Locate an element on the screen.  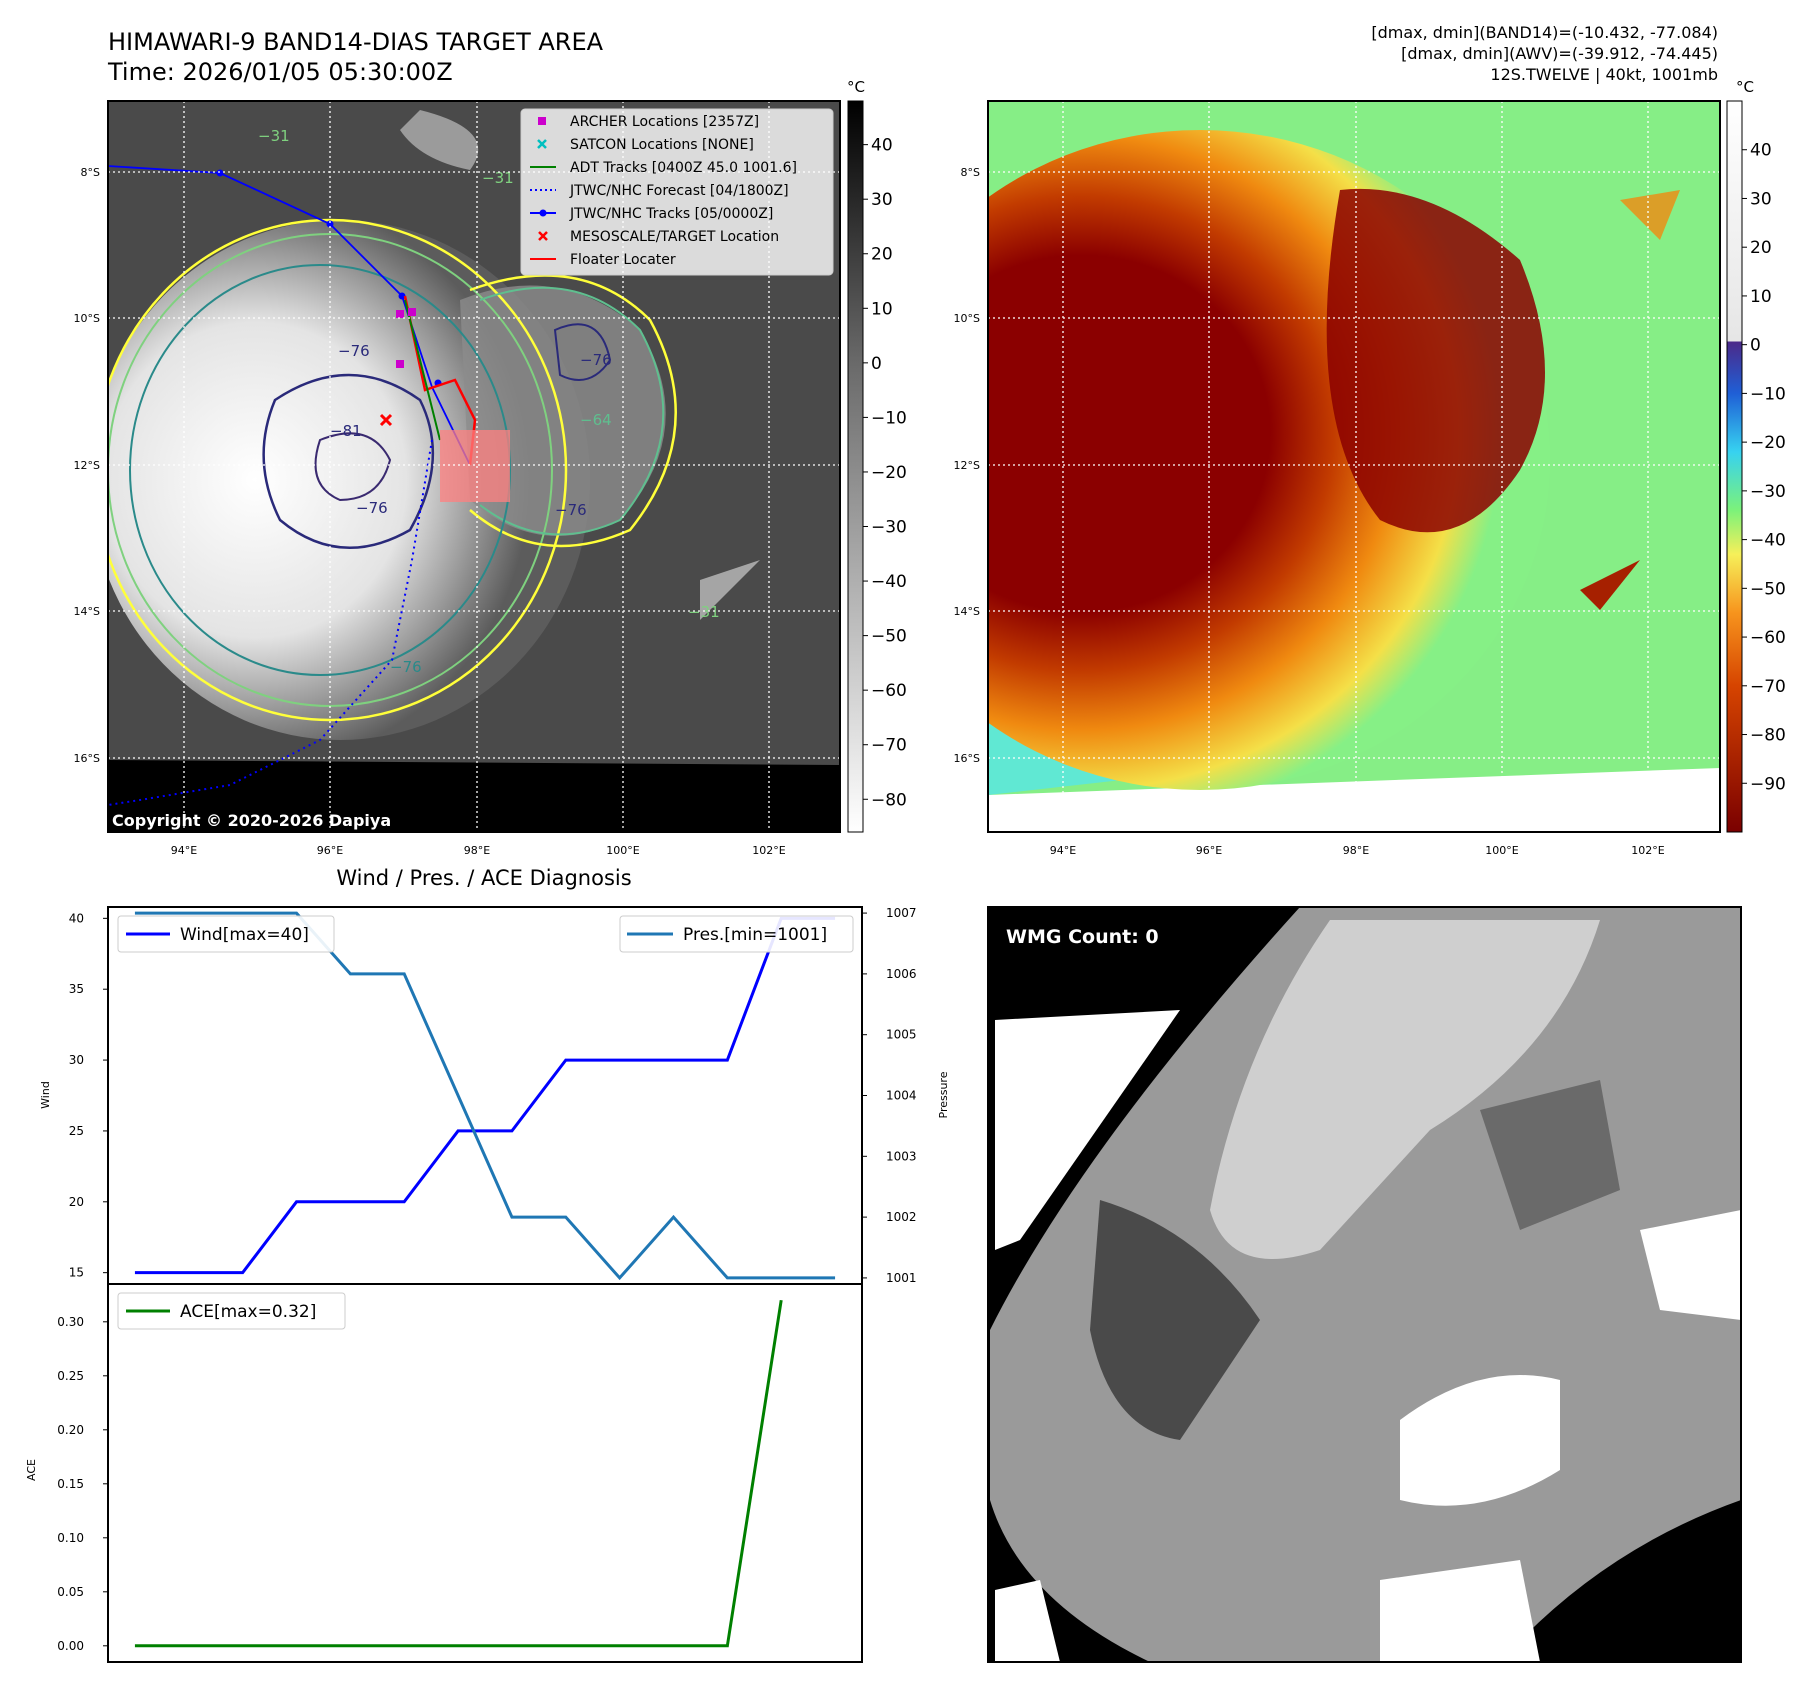
pressure-series-line is located at coordinates (485, 1096).